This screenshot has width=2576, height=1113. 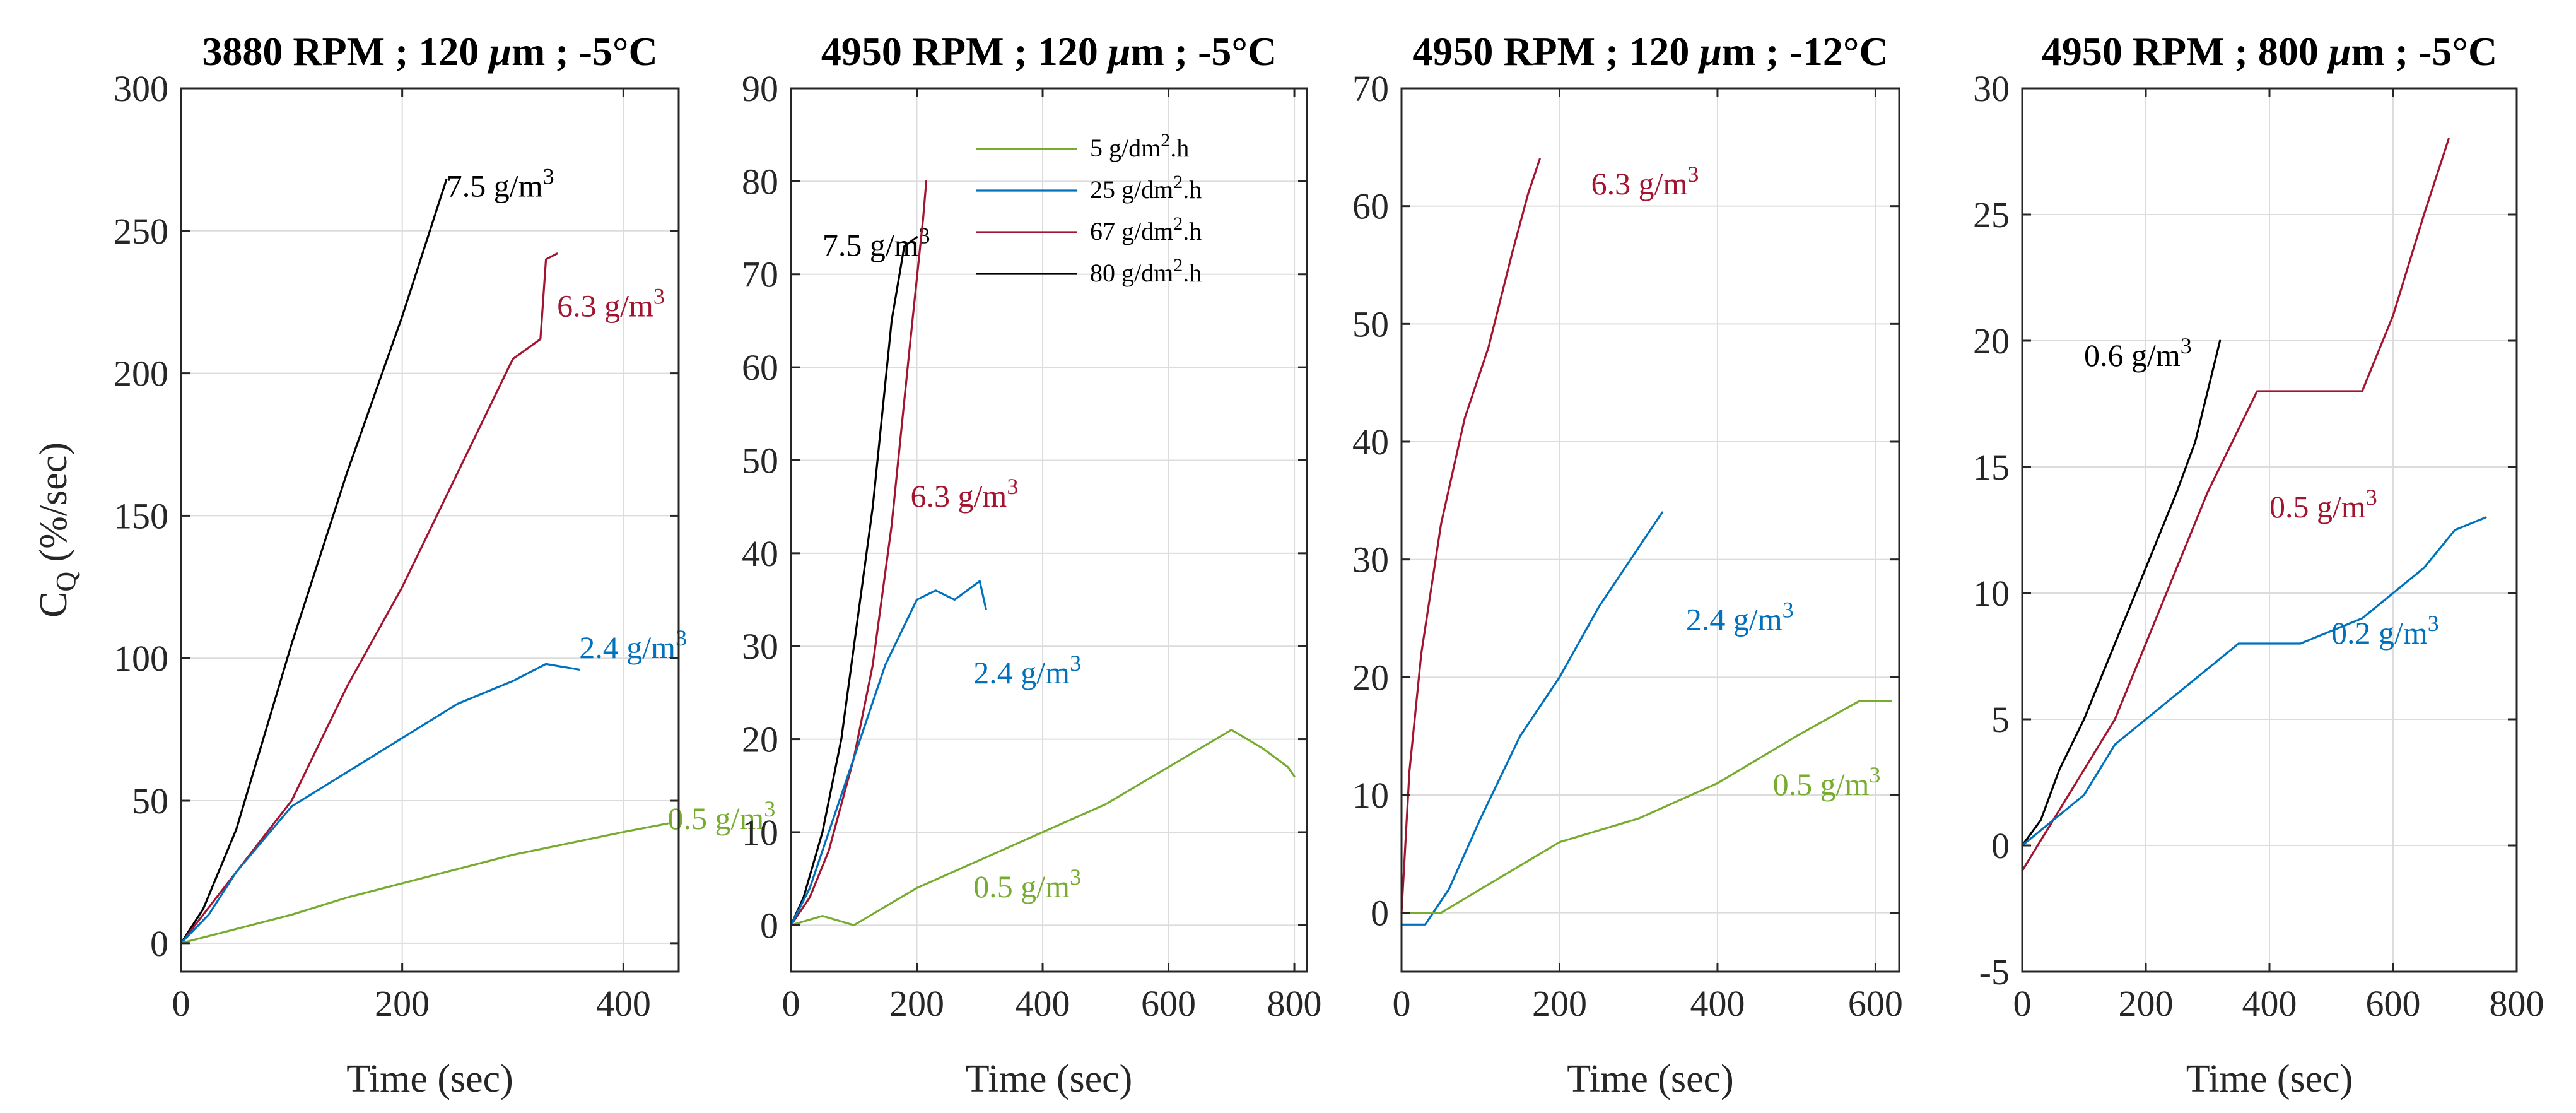 What do you see at coordinates (1146, 271) in the screenshot?
I see `legend-entry: 80 g/dm2.h` at bounding box center [1146, 271].